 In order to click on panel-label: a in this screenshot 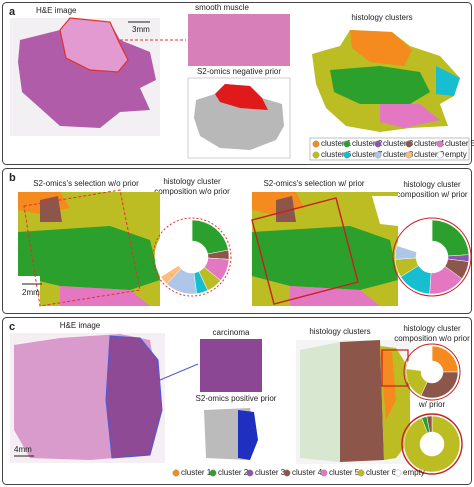, I will do `click(12, 12)`.